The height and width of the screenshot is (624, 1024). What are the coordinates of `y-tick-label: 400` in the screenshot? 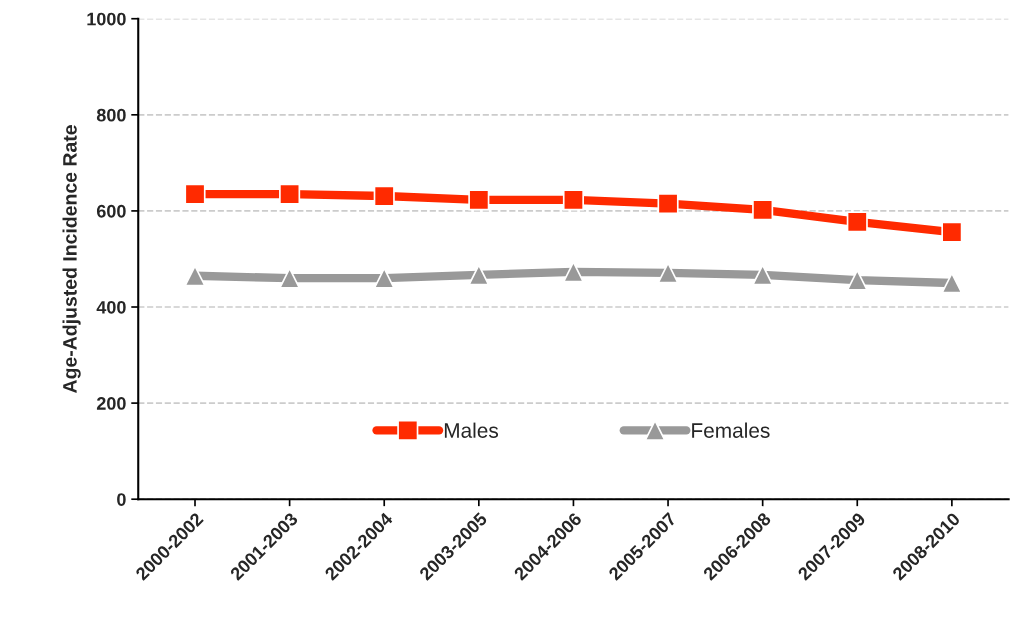 It's located at (111, 307).